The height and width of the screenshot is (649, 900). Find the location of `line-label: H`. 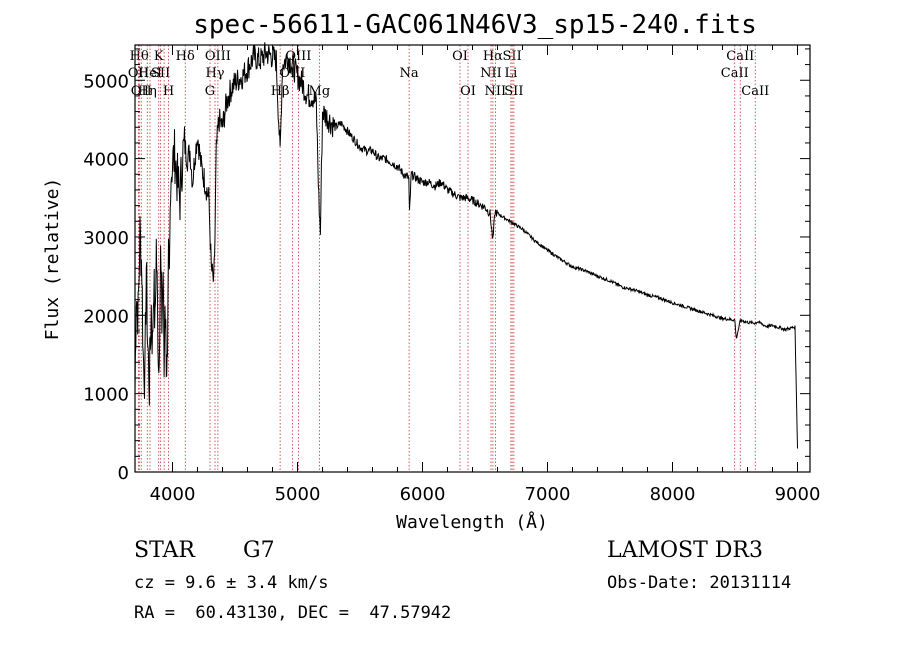

line-label: H is located at coordinates (168, 91).